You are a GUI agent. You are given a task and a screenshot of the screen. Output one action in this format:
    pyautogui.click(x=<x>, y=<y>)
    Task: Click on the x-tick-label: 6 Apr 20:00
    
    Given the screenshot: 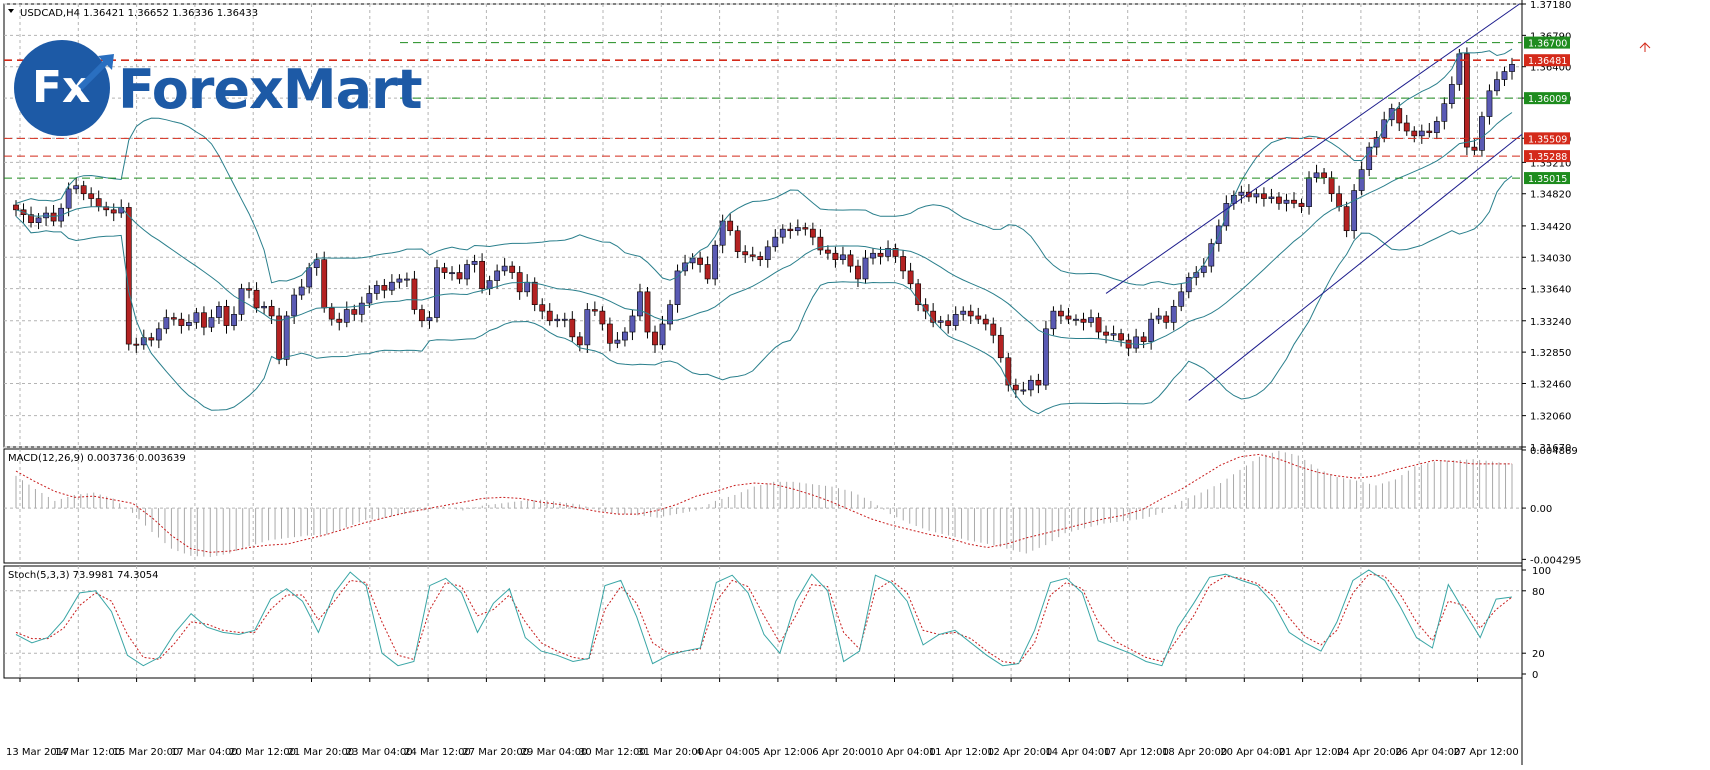 What is the action you would take?
    pyautogui.click(x=841, y=752)
    